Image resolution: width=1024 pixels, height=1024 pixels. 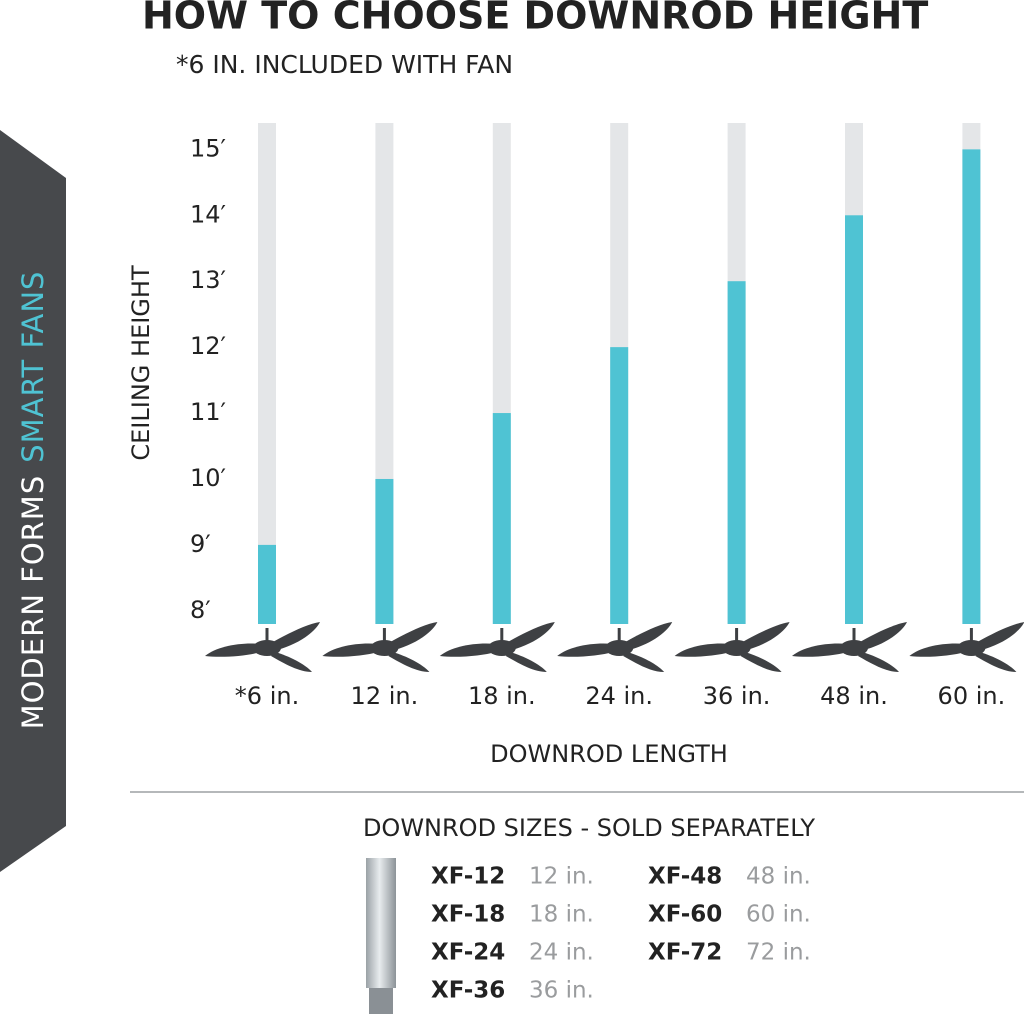 What do you see at coordinates (381, 923) in the screenshot?
I see `downrod-image` at bounding box center [381, 923].